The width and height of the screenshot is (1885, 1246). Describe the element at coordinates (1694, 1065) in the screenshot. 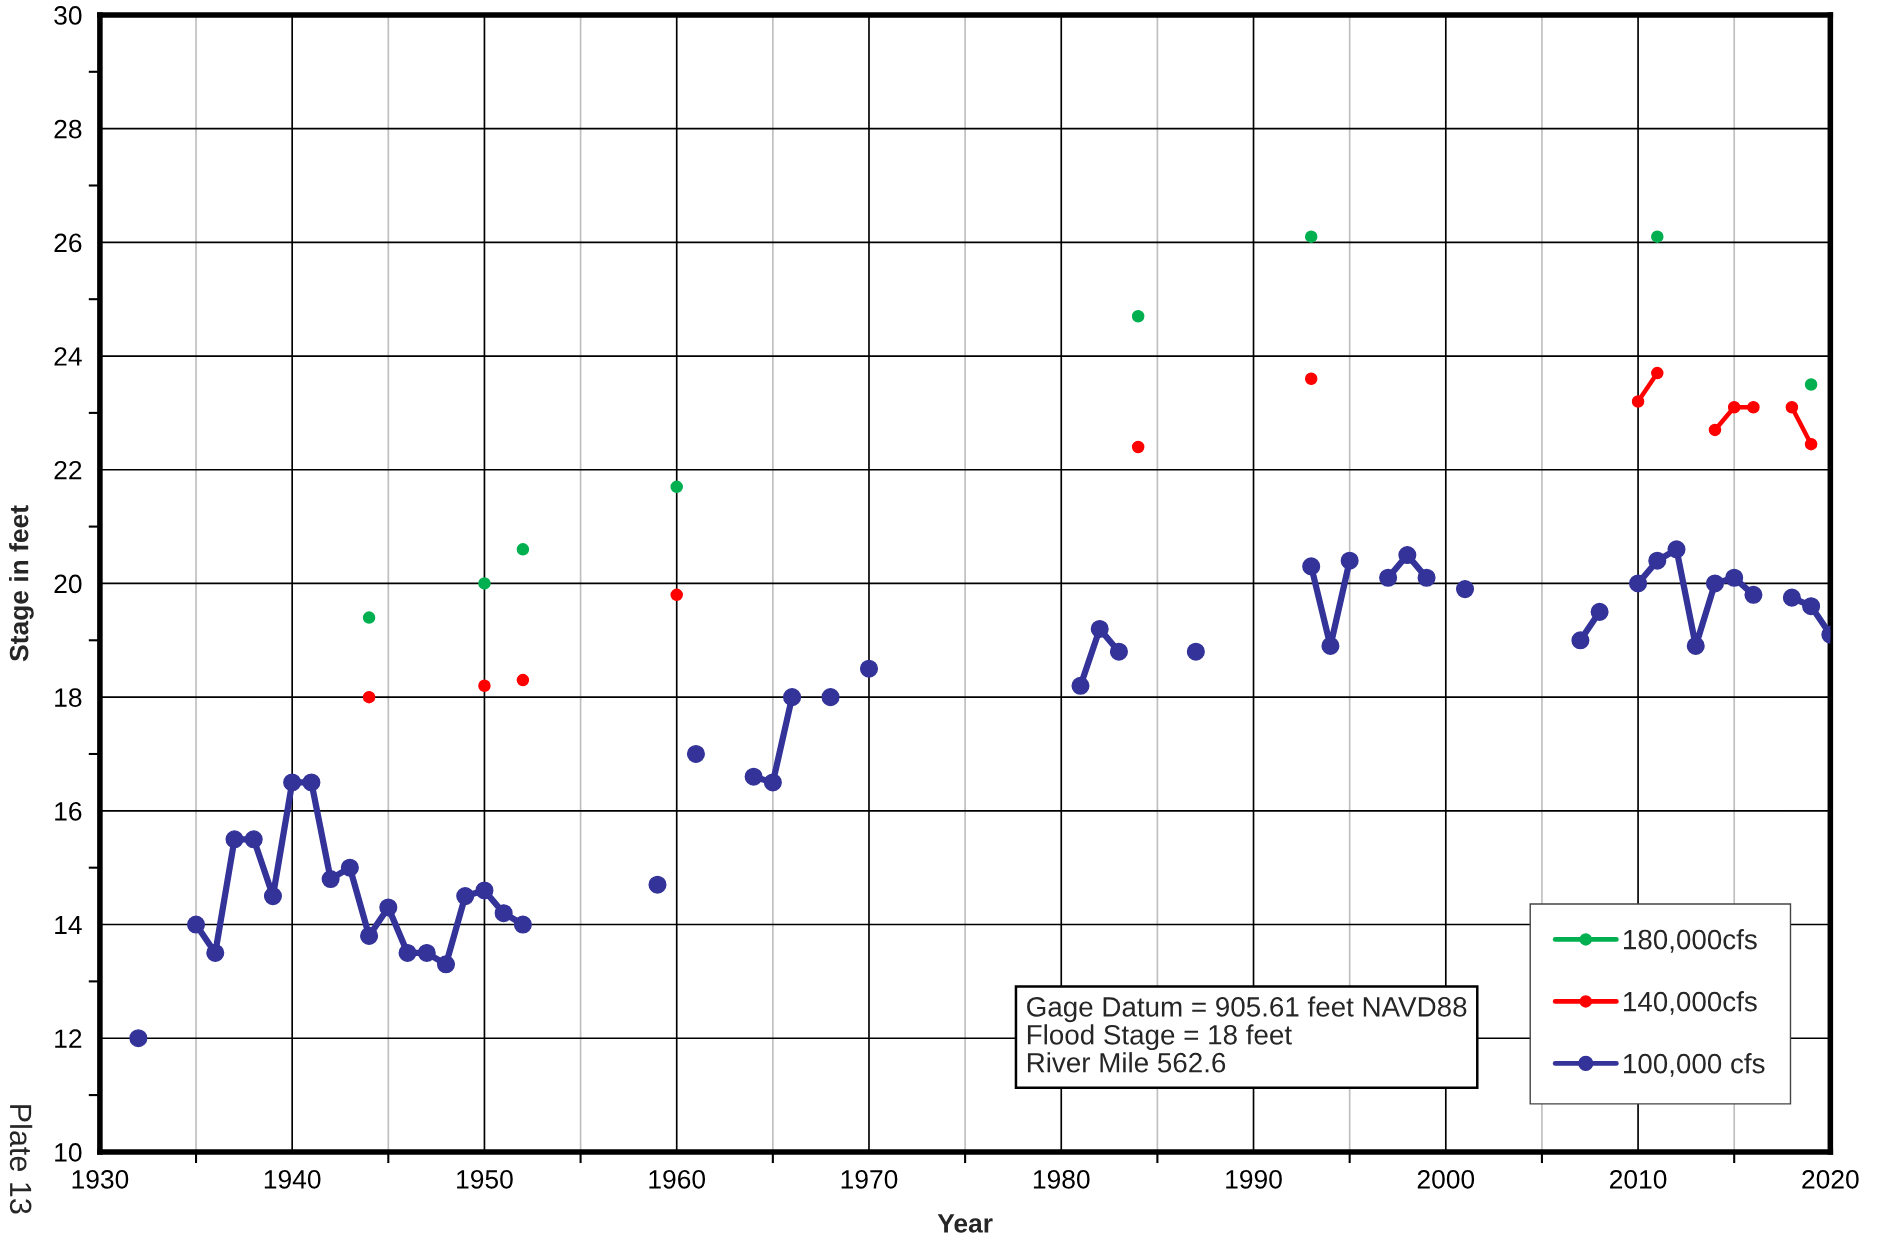

I see `legend-label: 100,000 cfs` at that location.